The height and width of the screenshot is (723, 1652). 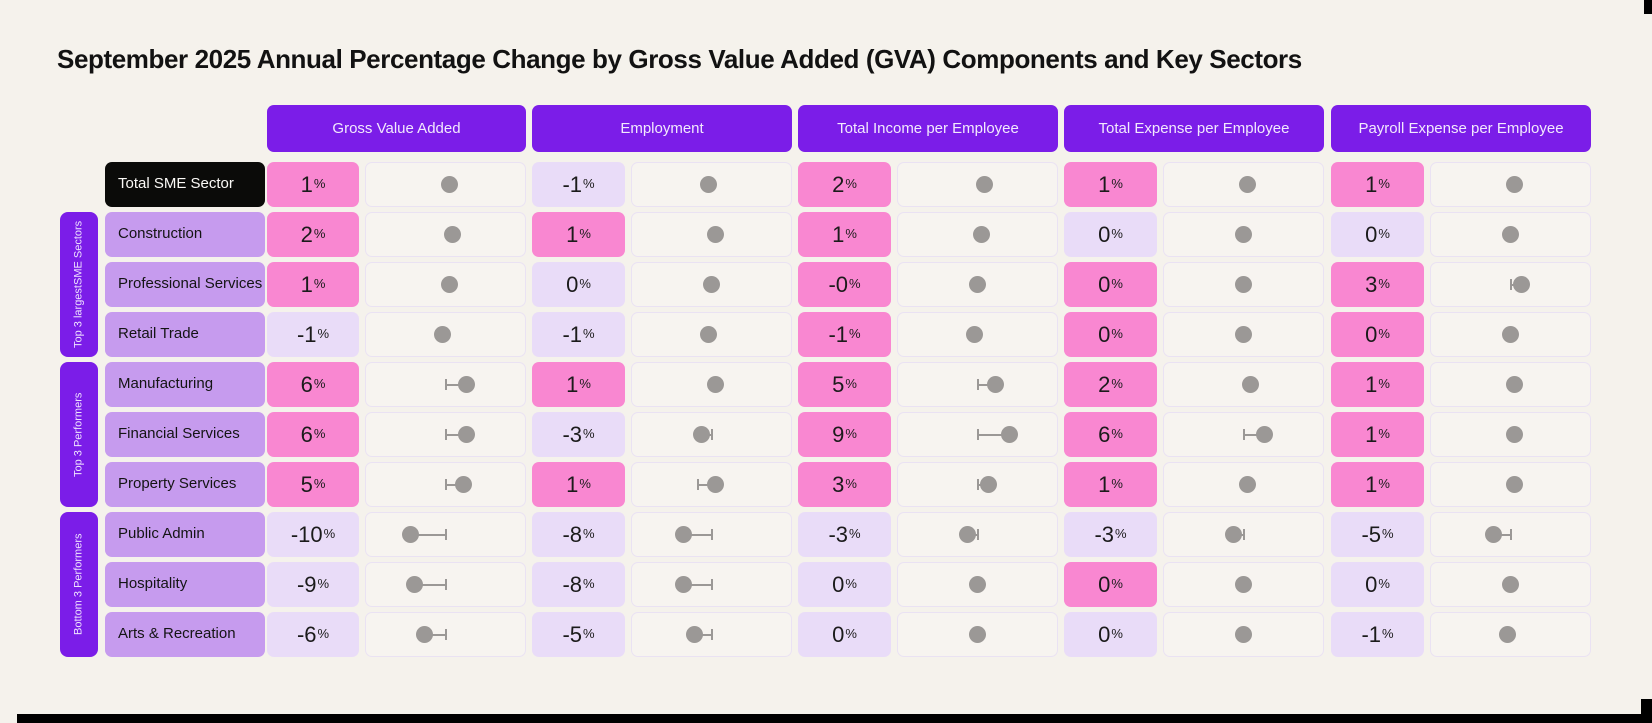 I want to click on screen-artifact-top-right, so click(x=1648, y=7).